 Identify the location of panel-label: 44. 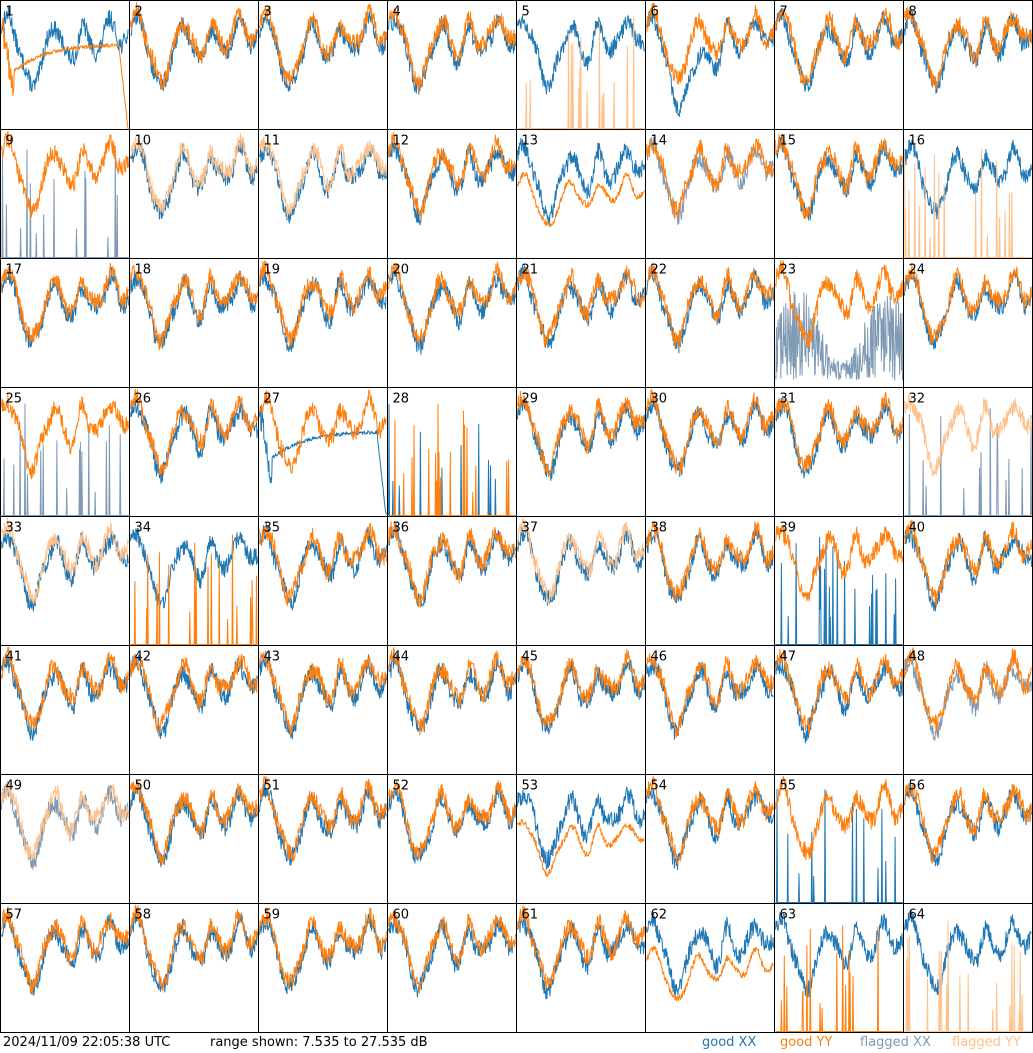
(401, 657).